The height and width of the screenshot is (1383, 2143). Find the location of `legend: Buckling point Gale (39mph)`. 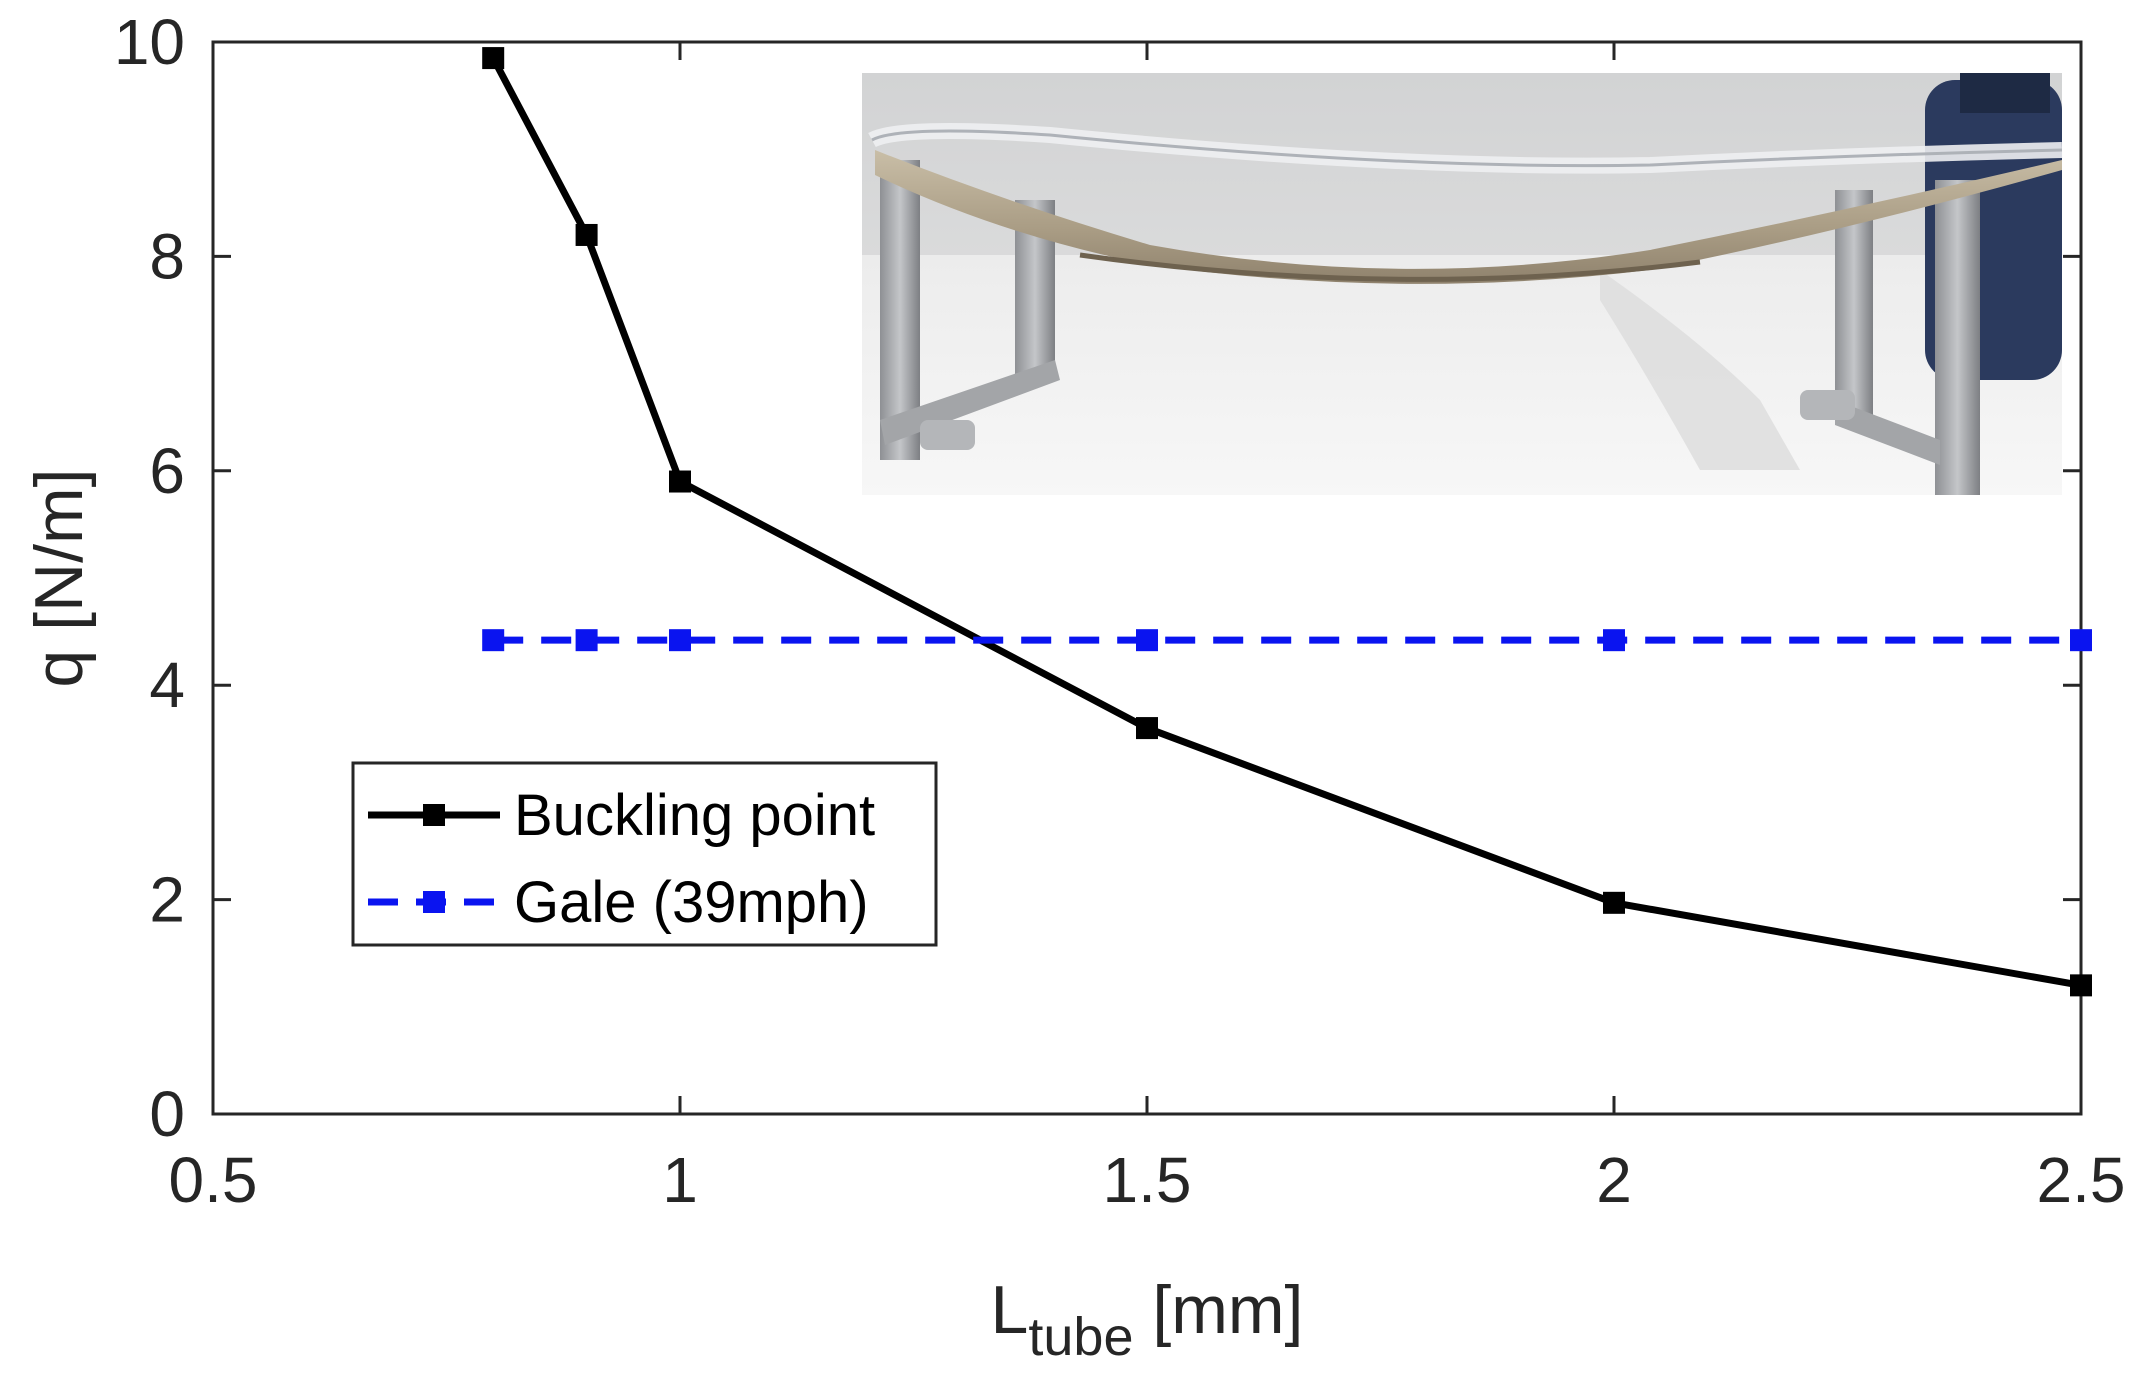

legend: Buckling point Gale (39mph) is located at coordinates (644, 854).